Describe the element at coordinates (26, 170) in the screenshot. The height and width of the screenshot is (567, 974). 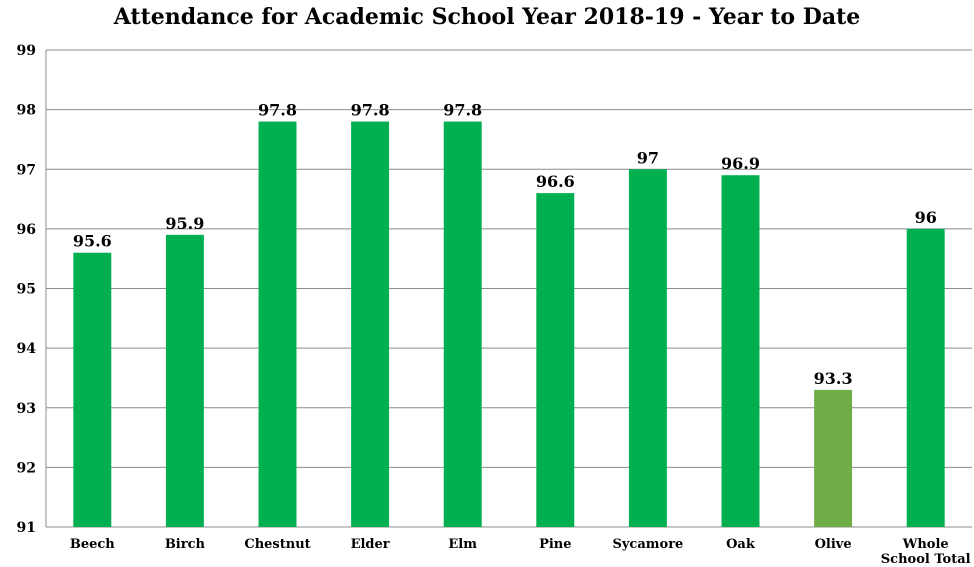
I see `y-tick-label: 97` at that location.